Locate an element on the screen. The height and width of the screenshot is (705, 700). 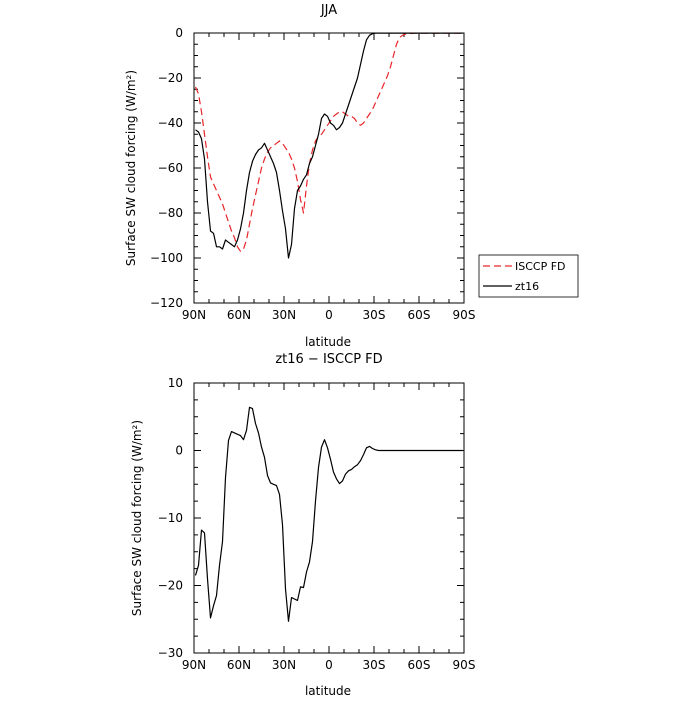
series-line-isccp-fd is located at coordinates (328, 142).